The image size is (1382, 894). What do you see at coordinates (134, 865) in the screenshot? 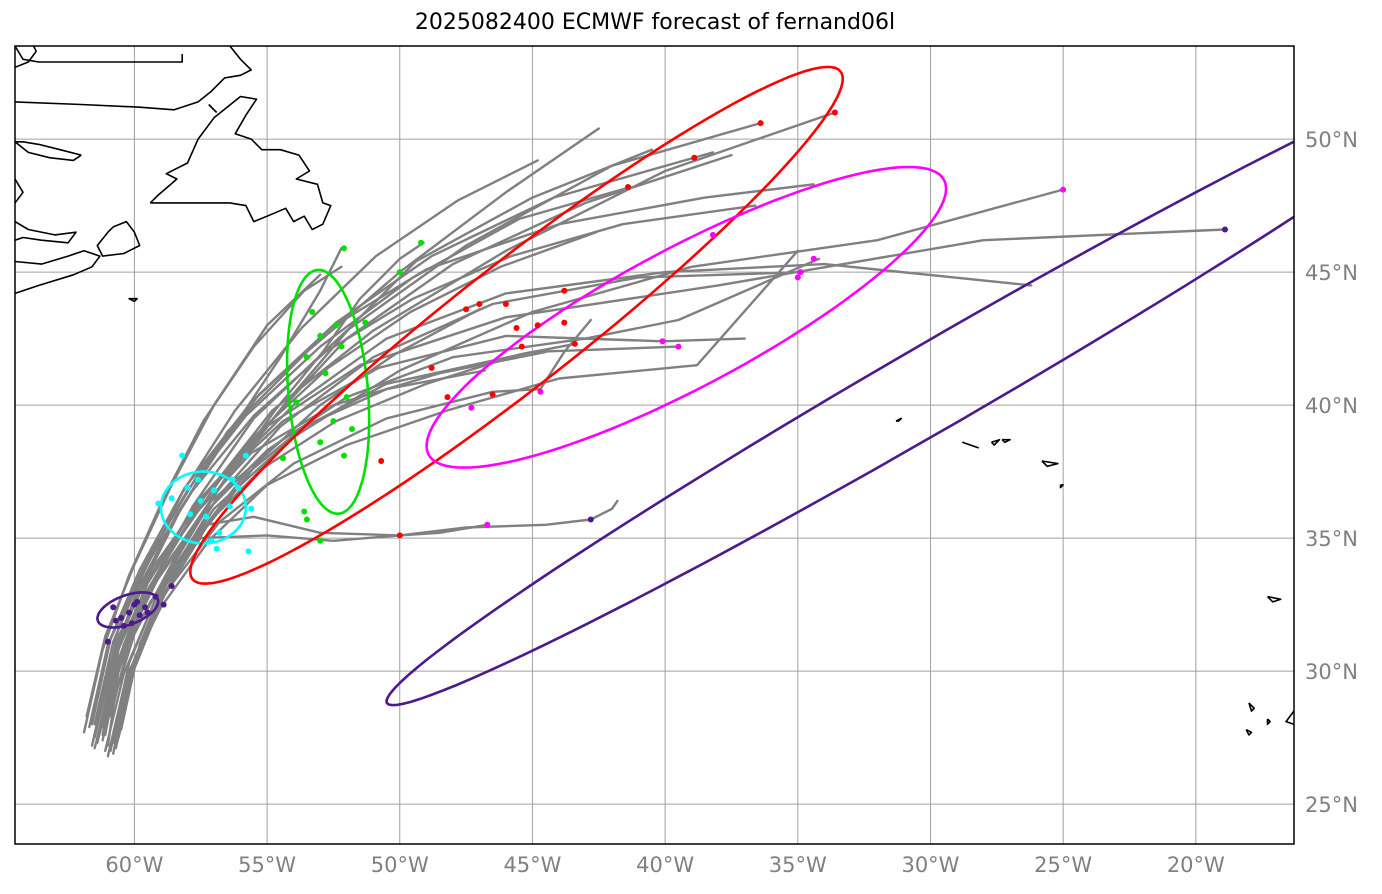
I see `lon-tick-label: 60°W` at bounding box center [134, 865].